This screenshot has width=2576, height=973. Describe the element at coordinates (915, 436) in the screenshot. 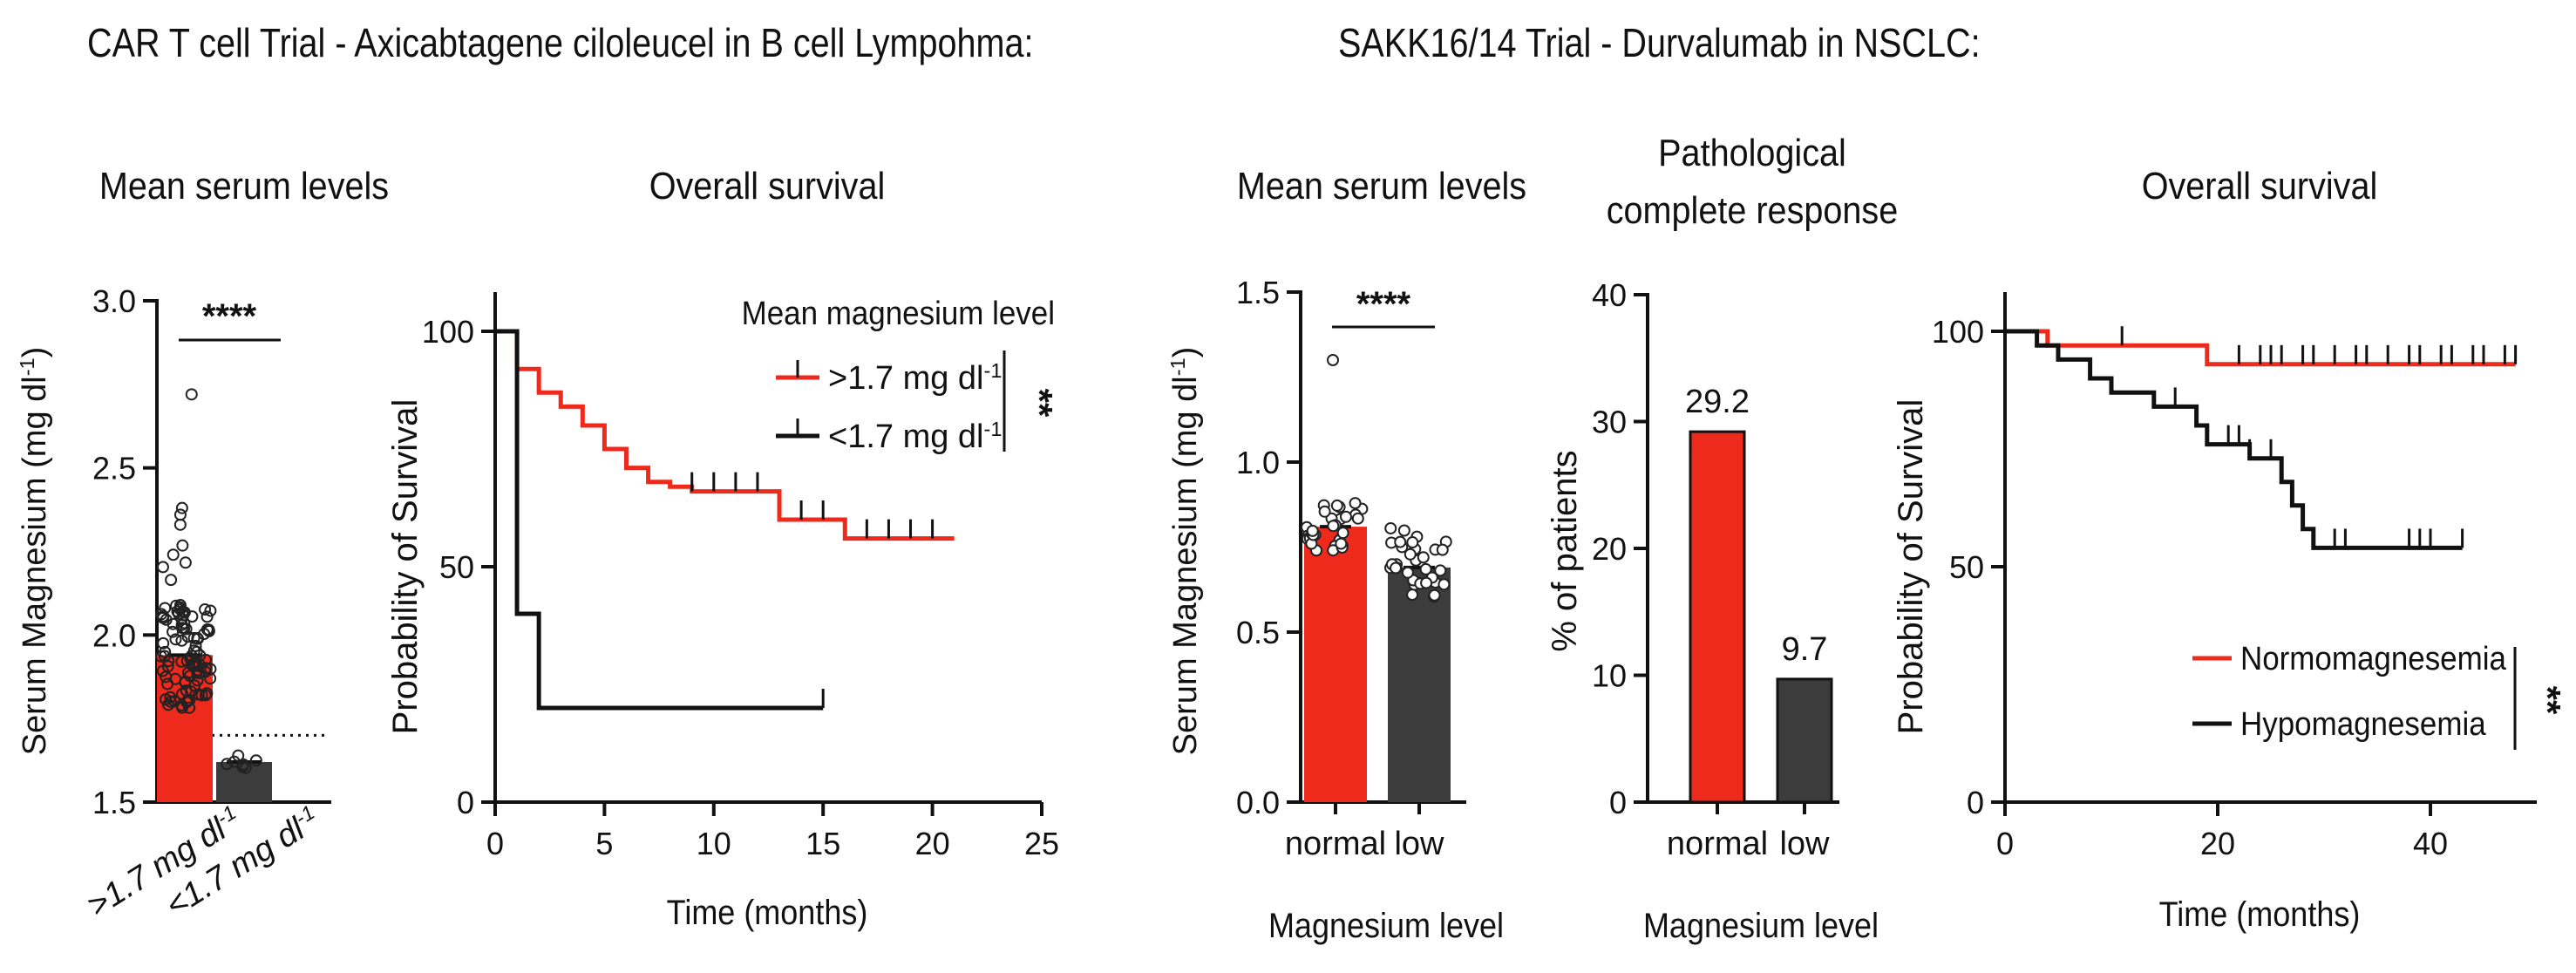

I see `panel-b-legend-label-1: <1.7 mg dl-1` at that location.